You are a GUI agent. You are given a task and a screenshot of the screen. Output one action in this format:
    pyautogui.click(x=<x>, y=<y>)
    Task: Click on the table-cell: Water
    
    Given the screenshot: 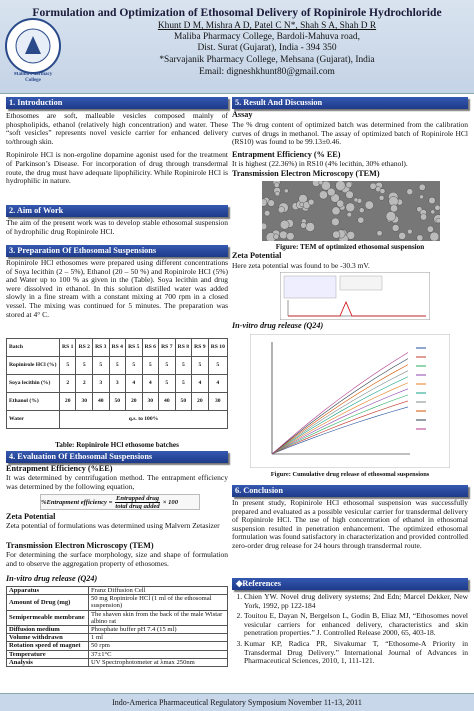 What is the action you would take?
    pyautogui.click(x=33, y=419)
    